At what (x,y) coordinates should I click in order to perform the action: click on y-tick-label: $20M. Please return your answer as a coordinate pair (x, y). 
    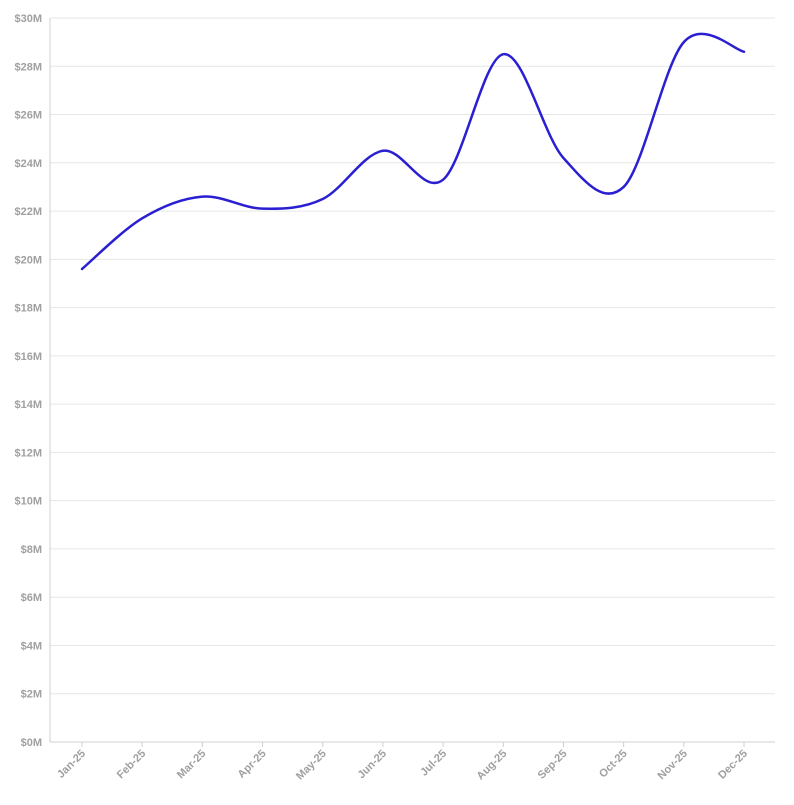
    Looking at the image, I should click on (28, 260).